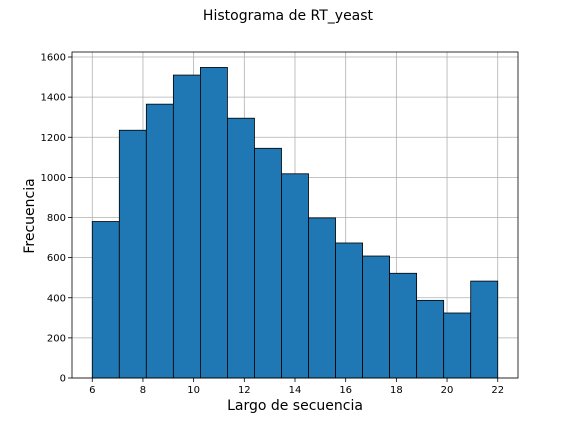 Image resolution: width=576 pixels, height=432 pixels. I want to click on x-tick-label: 18, so click(396, 390).